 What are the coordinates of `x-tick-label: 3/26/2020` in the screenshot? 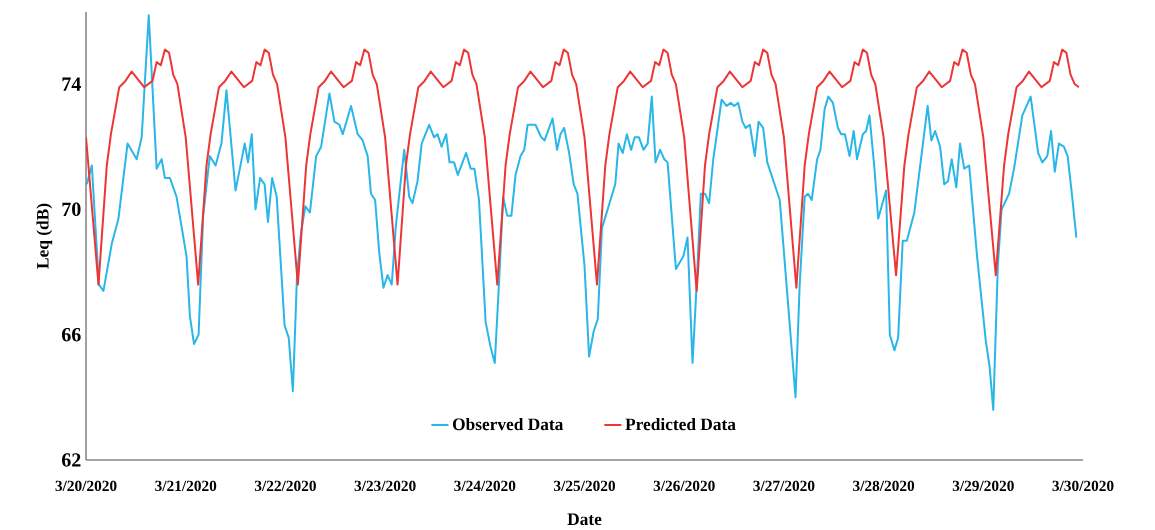 It's located at (684, 486).